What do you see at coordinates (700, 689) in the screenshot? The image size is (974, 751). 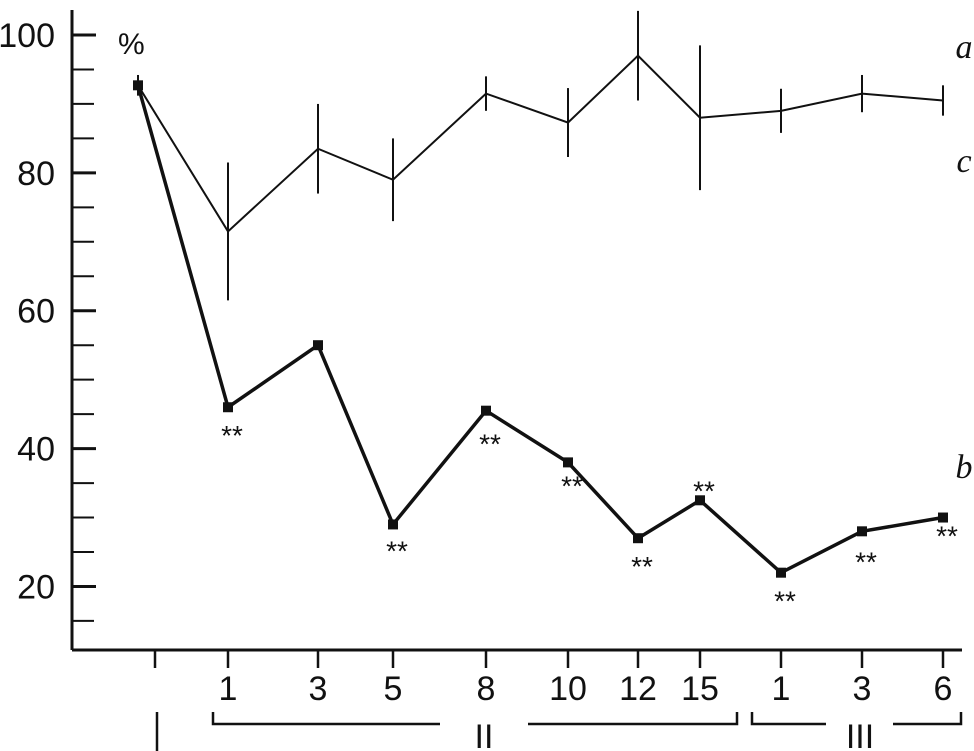 I see `x-tick-label: 15` at bounding box center [700, 689].